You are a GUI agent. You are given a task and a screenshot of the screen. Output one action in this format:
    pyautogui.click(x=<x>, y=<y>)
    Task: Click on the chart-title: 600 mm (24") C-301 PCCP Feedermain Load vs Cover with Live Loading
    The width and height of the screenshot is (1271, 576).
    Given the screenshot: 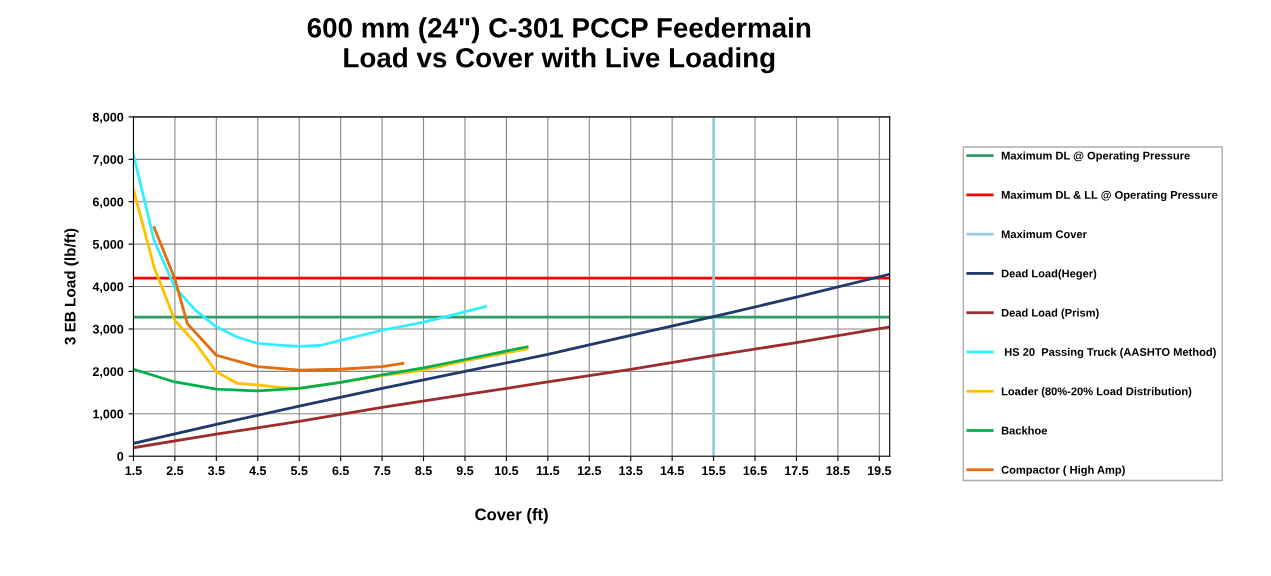 What is the action you would take?
    pyautogui.click(x=559, y=45)
    